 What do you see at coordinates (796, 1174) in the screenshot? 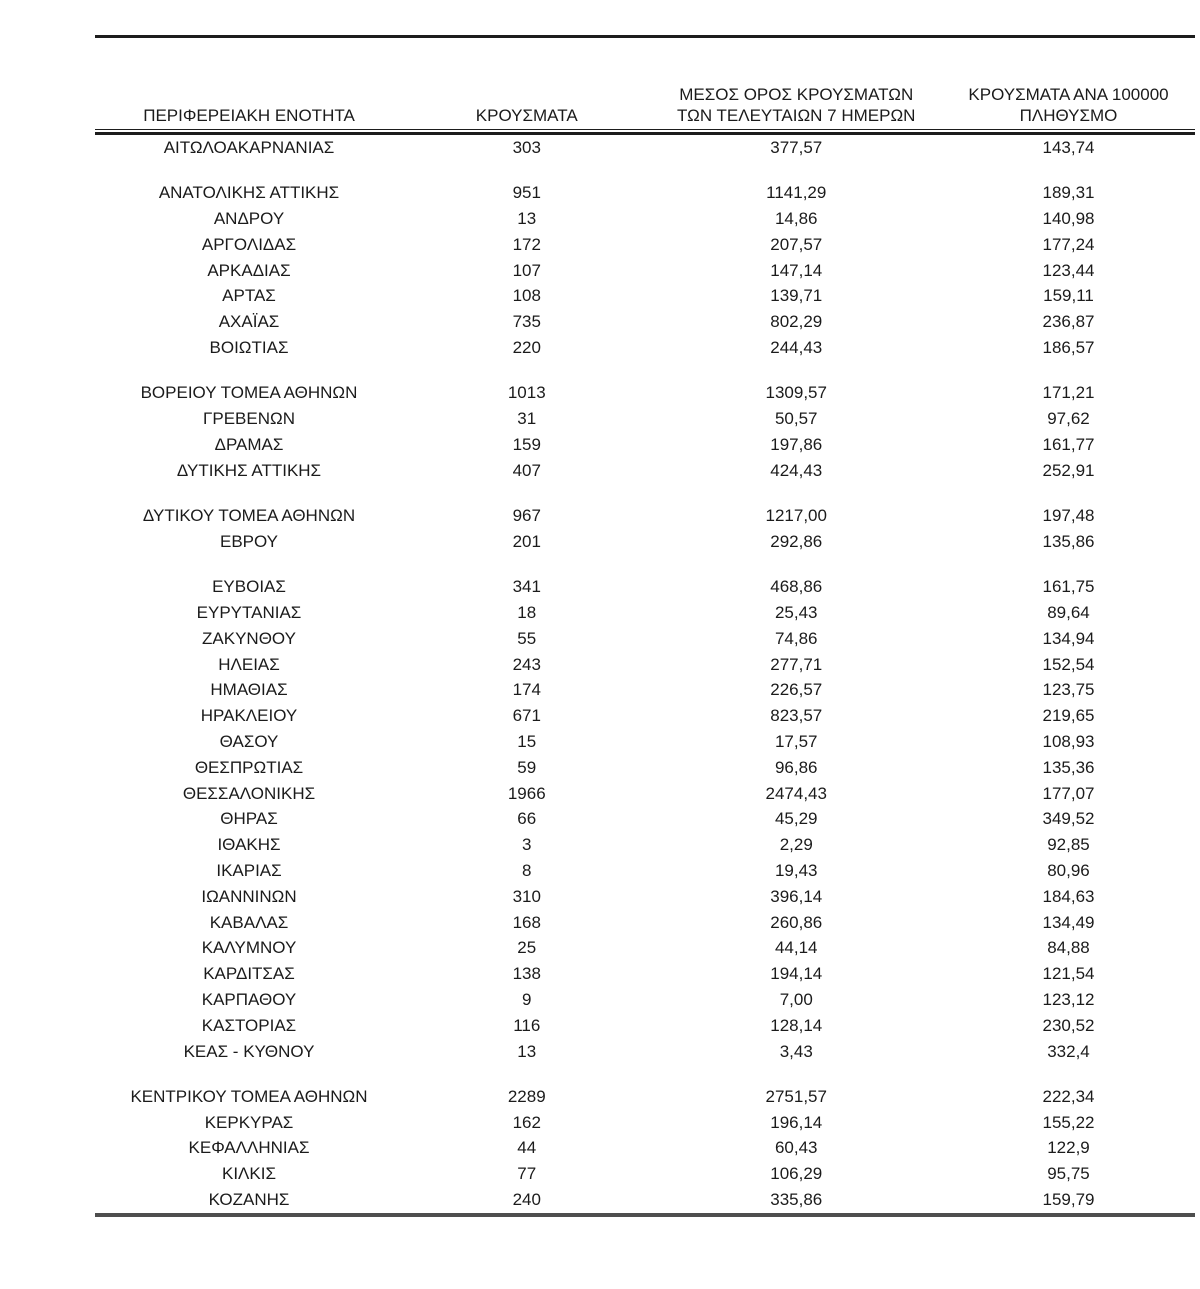
I see `avg7-cell: 106,29` at bounding box center [796, 1174].